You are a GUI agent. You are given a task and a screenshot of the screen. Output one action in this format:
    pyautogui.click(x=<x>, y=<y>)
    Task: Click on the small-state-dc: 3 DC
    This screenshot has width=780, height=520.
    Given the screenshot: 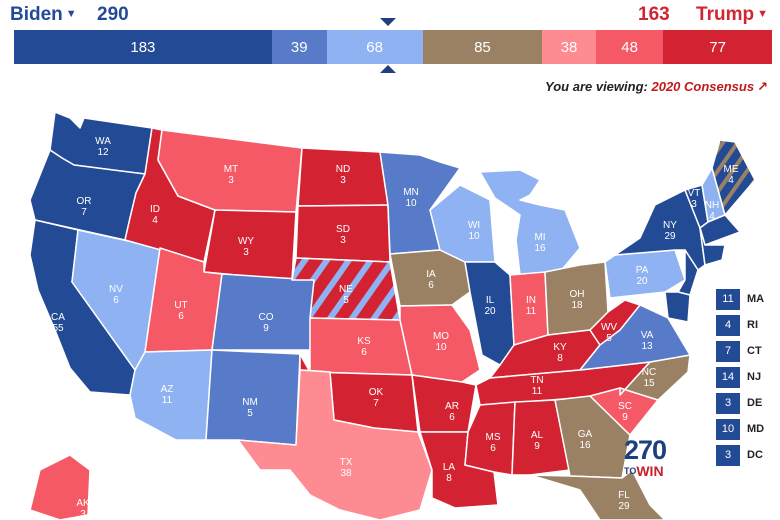 What is the action you would take?
    pyautogui.click(x=740, y=455)
    